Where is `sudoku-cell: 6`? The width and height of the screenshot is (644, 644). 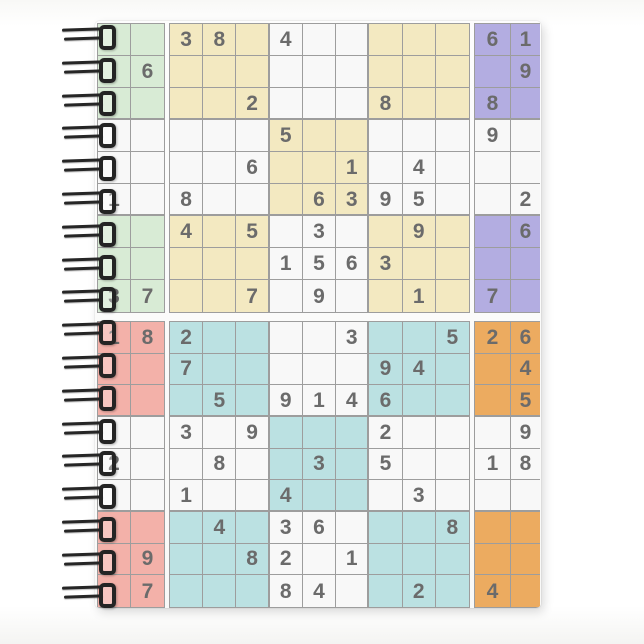
sudoku-cell: 6 is located at coordinates (525, 232).